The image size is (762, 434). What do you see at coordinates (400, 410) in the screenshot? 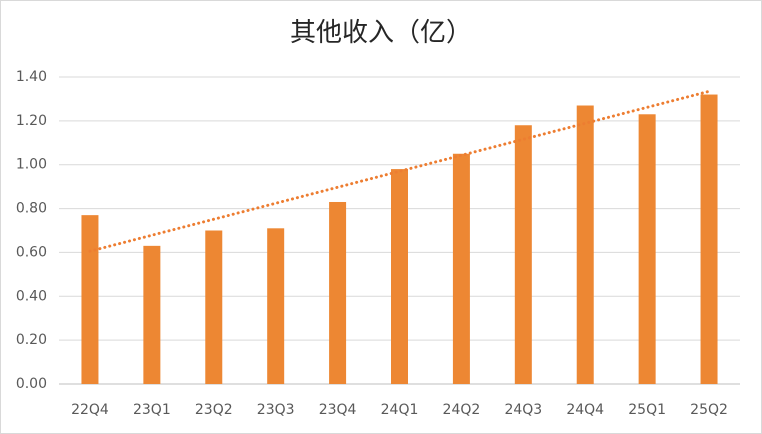
I see `x-tick-label: 24Q1` at bounding box center [400, 410].